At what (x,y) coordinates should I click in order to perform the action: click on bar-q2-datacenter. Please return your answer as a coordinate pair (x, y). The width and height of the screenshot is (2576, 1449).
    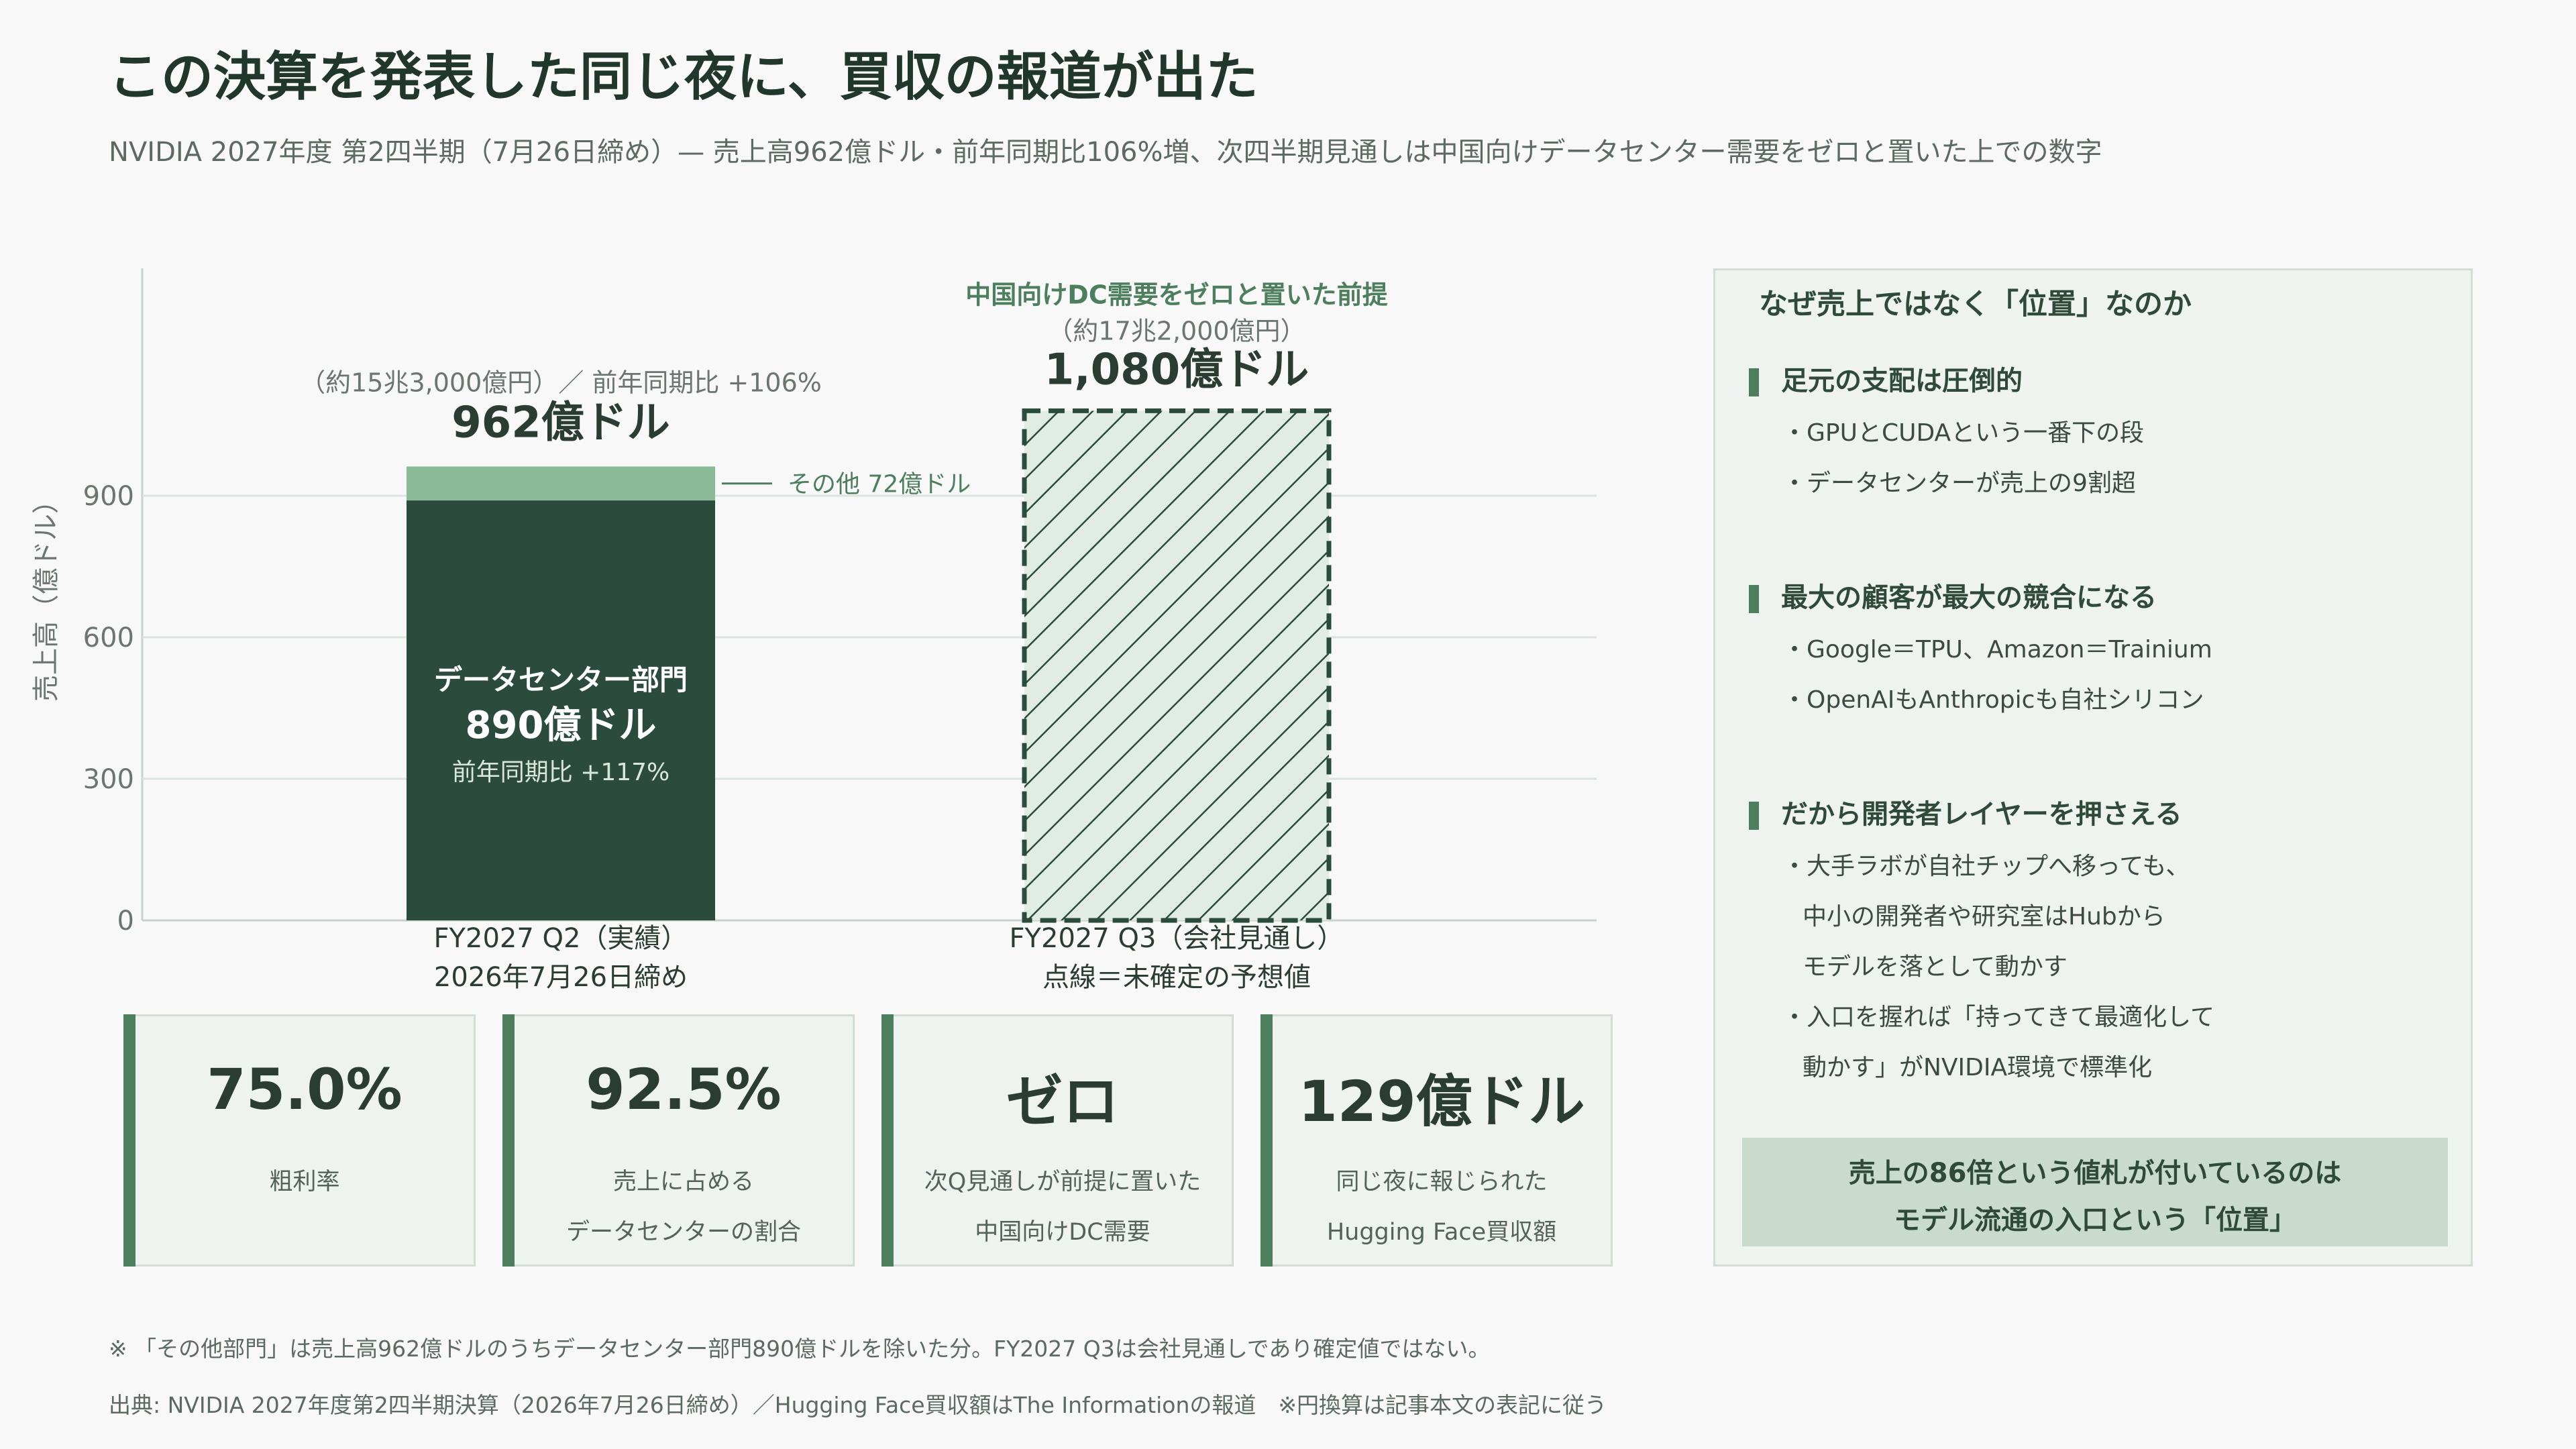
    Looking at the image, I should click on (561, 710).